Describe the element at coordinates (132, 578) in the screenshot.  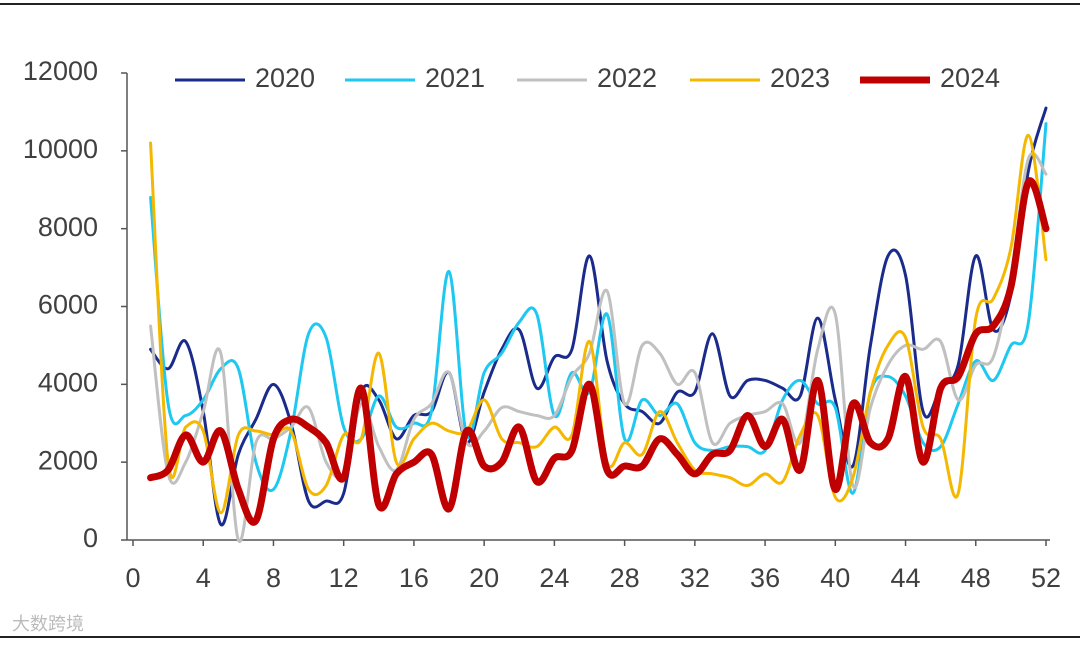
I see `x-tick-label: 0` at that location.